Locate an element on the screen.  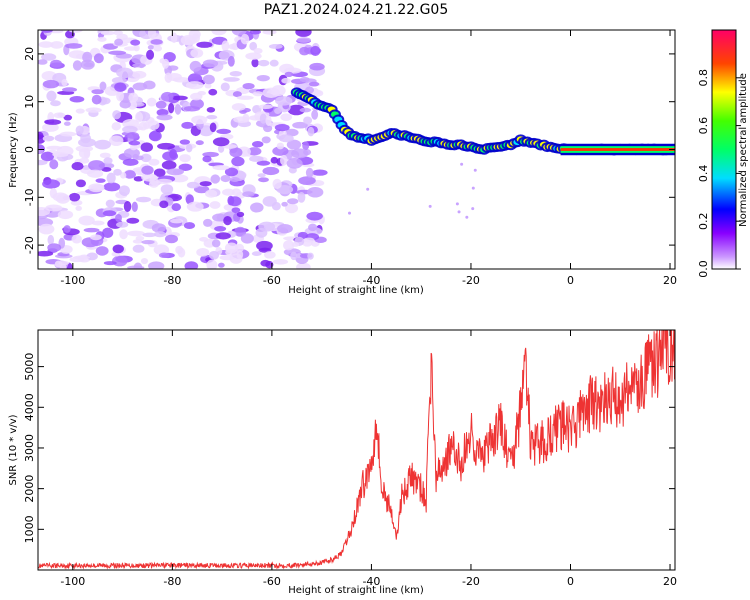
snr-xlabel: Height of straight line (km) is located at coordinates (356, 590).